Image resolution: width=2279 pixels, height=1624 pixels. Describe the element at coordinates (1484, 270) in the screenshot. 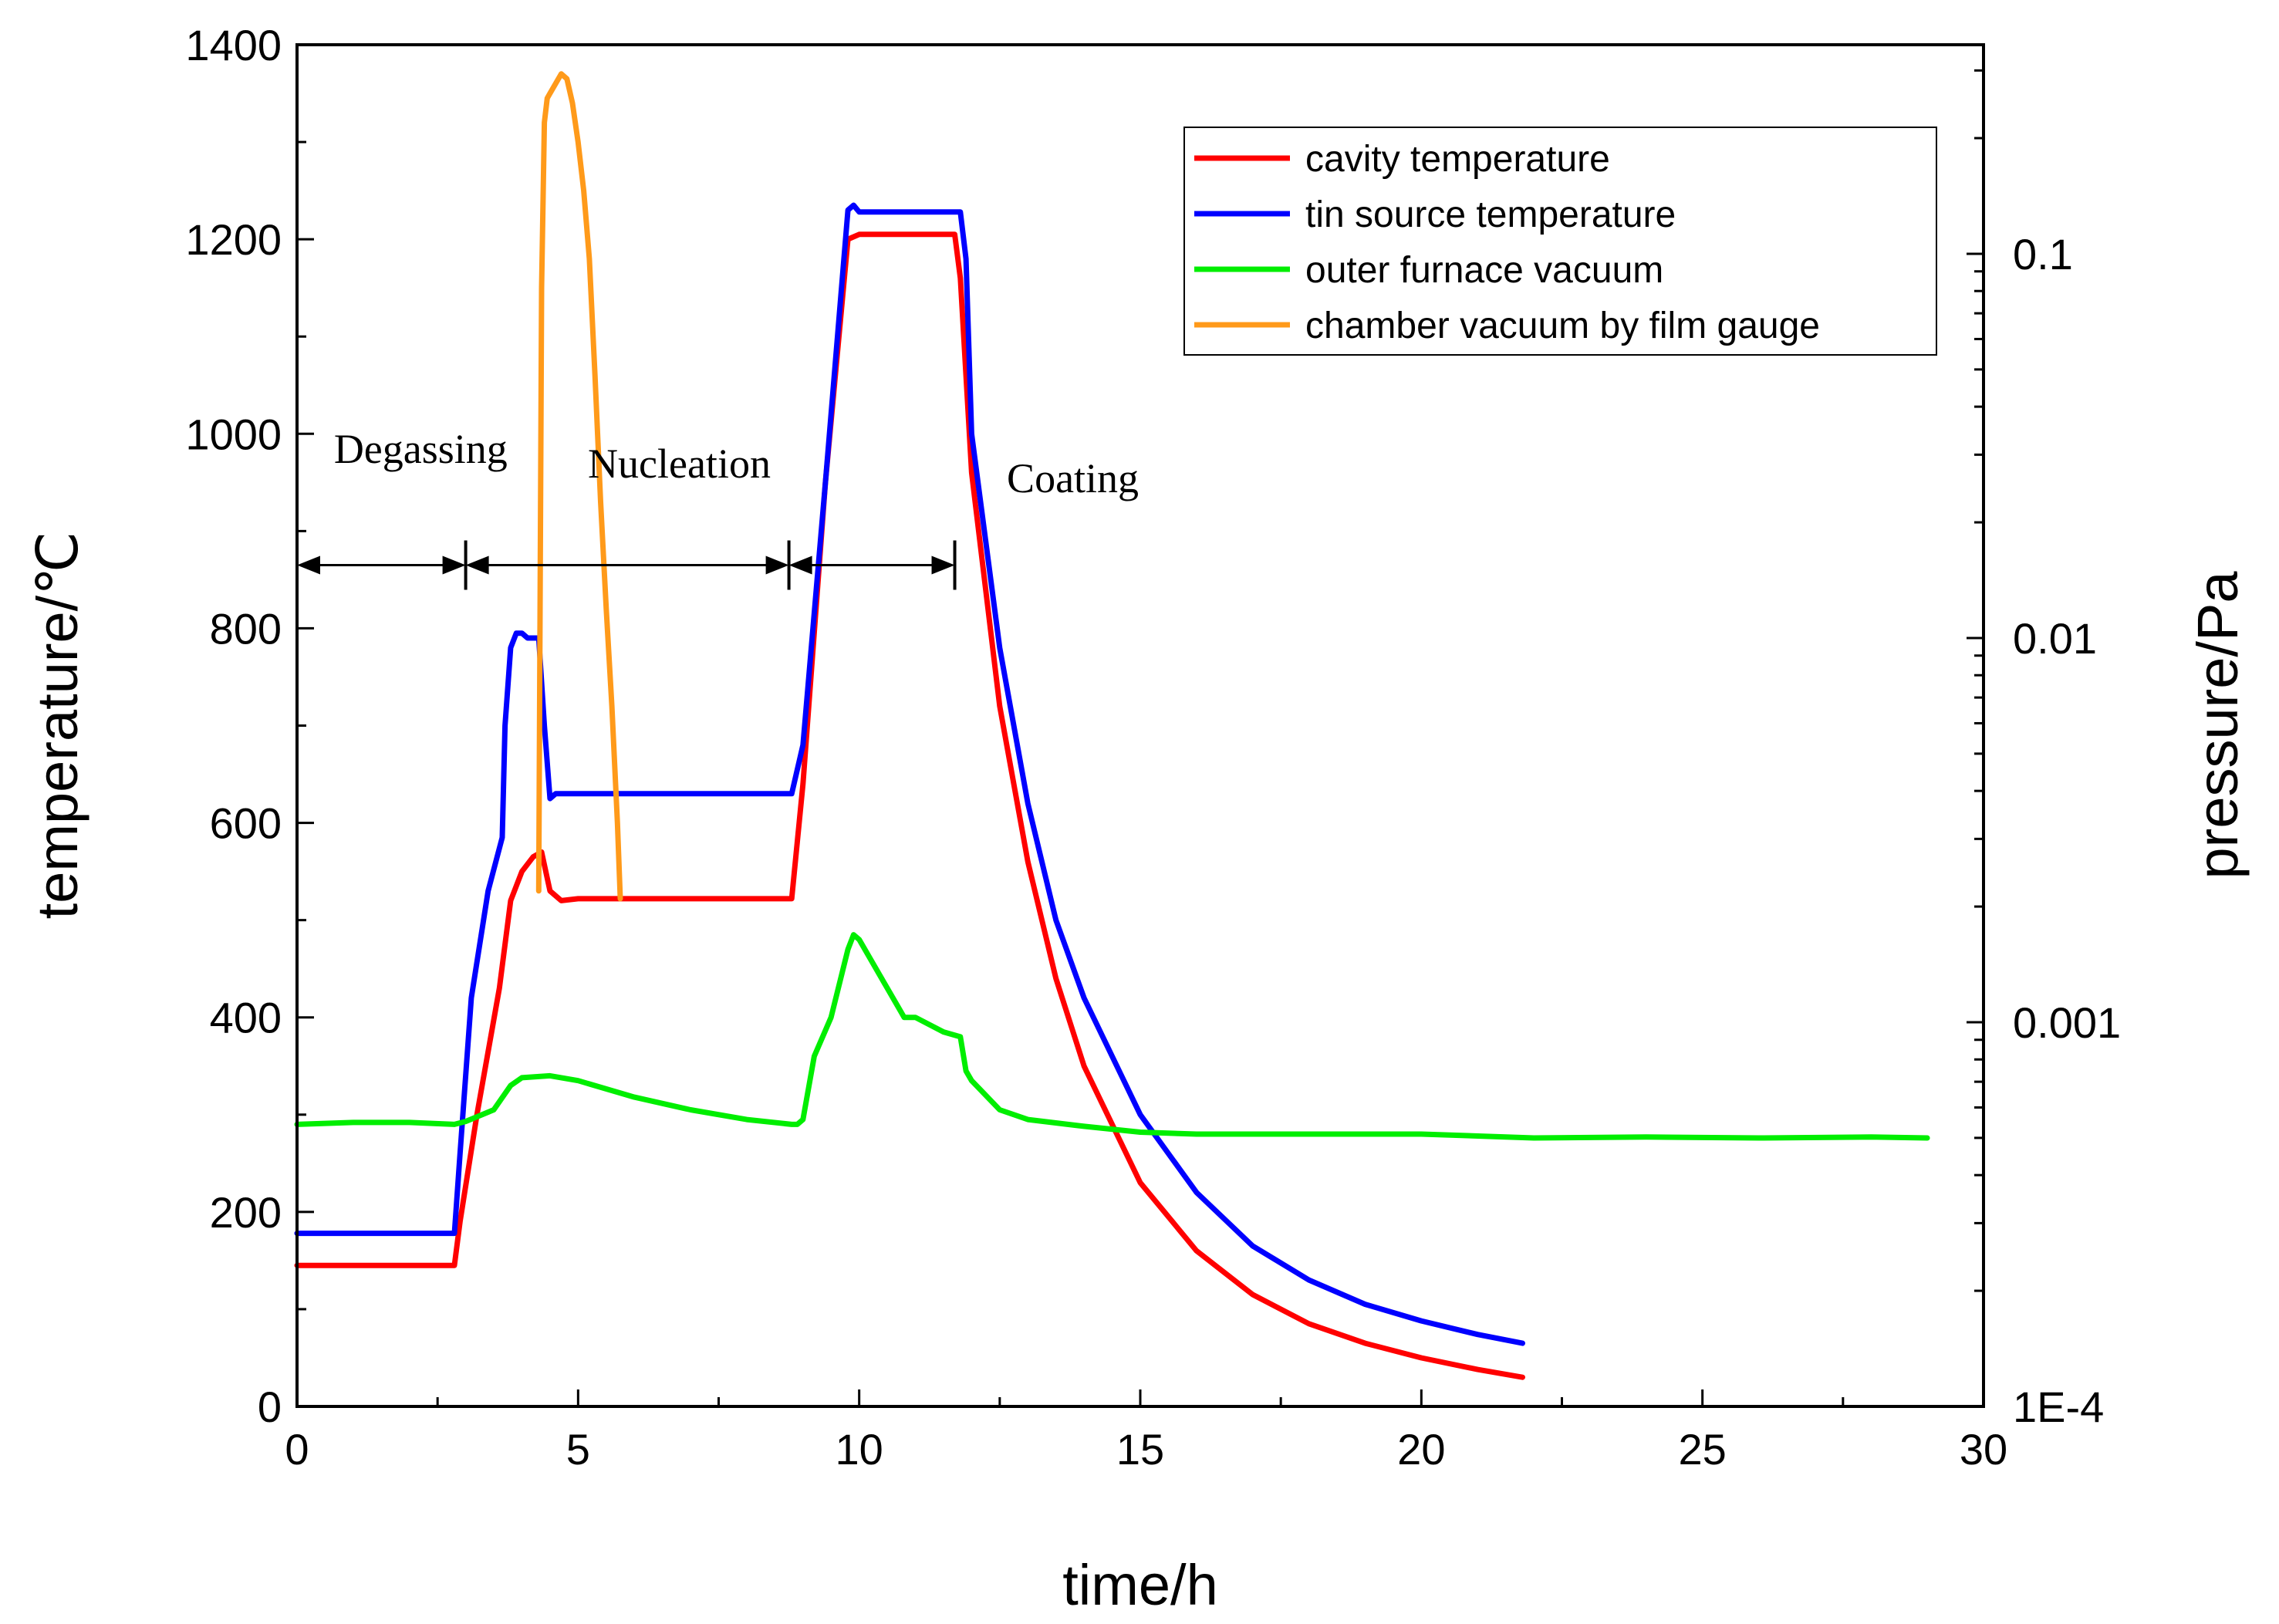

I see `legend-label: outer furnace vacuum` at that location.